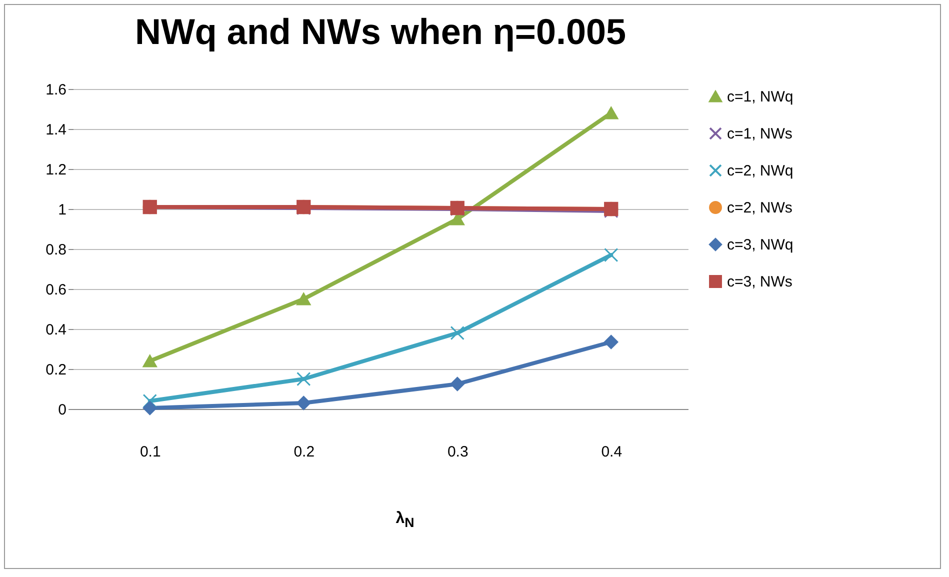 This screenshot has width=949, height=577. What do you see at coordinates (760, 97) in the screenshot?
I see `legend-label: c=1, NWq` at bounding box center [760, 97].